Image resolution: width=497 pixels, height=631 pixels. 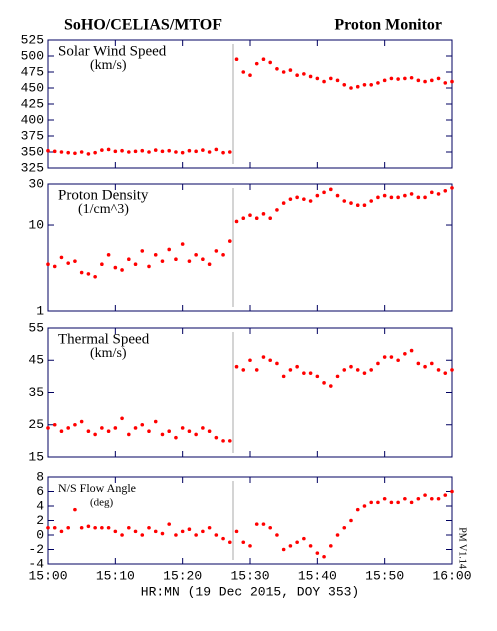 What do you see at coordinates (36, 392) in the screenshot?
I see `y-tick-label: 35` at bounding box center [36, 392].